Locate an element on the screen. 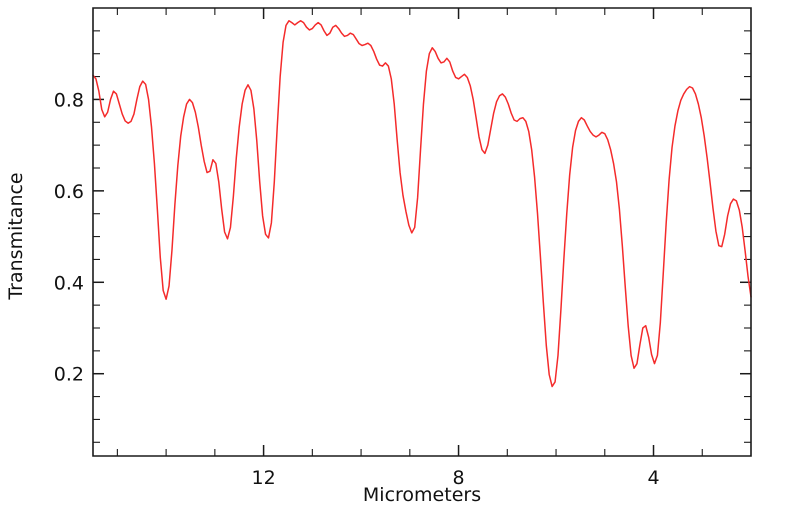  y-axis-tick-labels: 0.2 0.4 0.6 0.8 is located at coordinates (69, 237).